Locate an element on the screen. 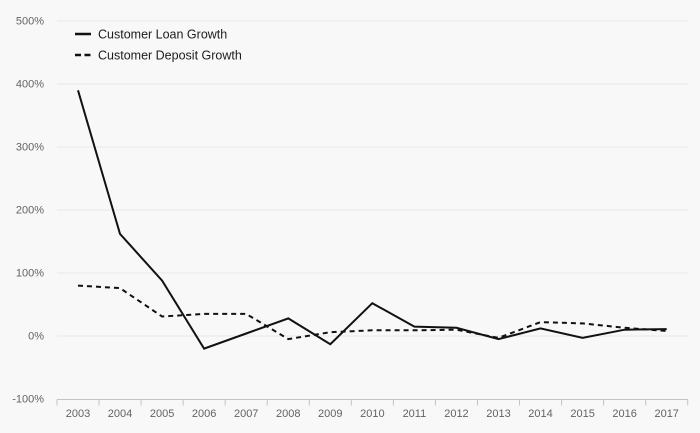  x-axis-tick-label: 2009 is located at coordinates (330, 414).